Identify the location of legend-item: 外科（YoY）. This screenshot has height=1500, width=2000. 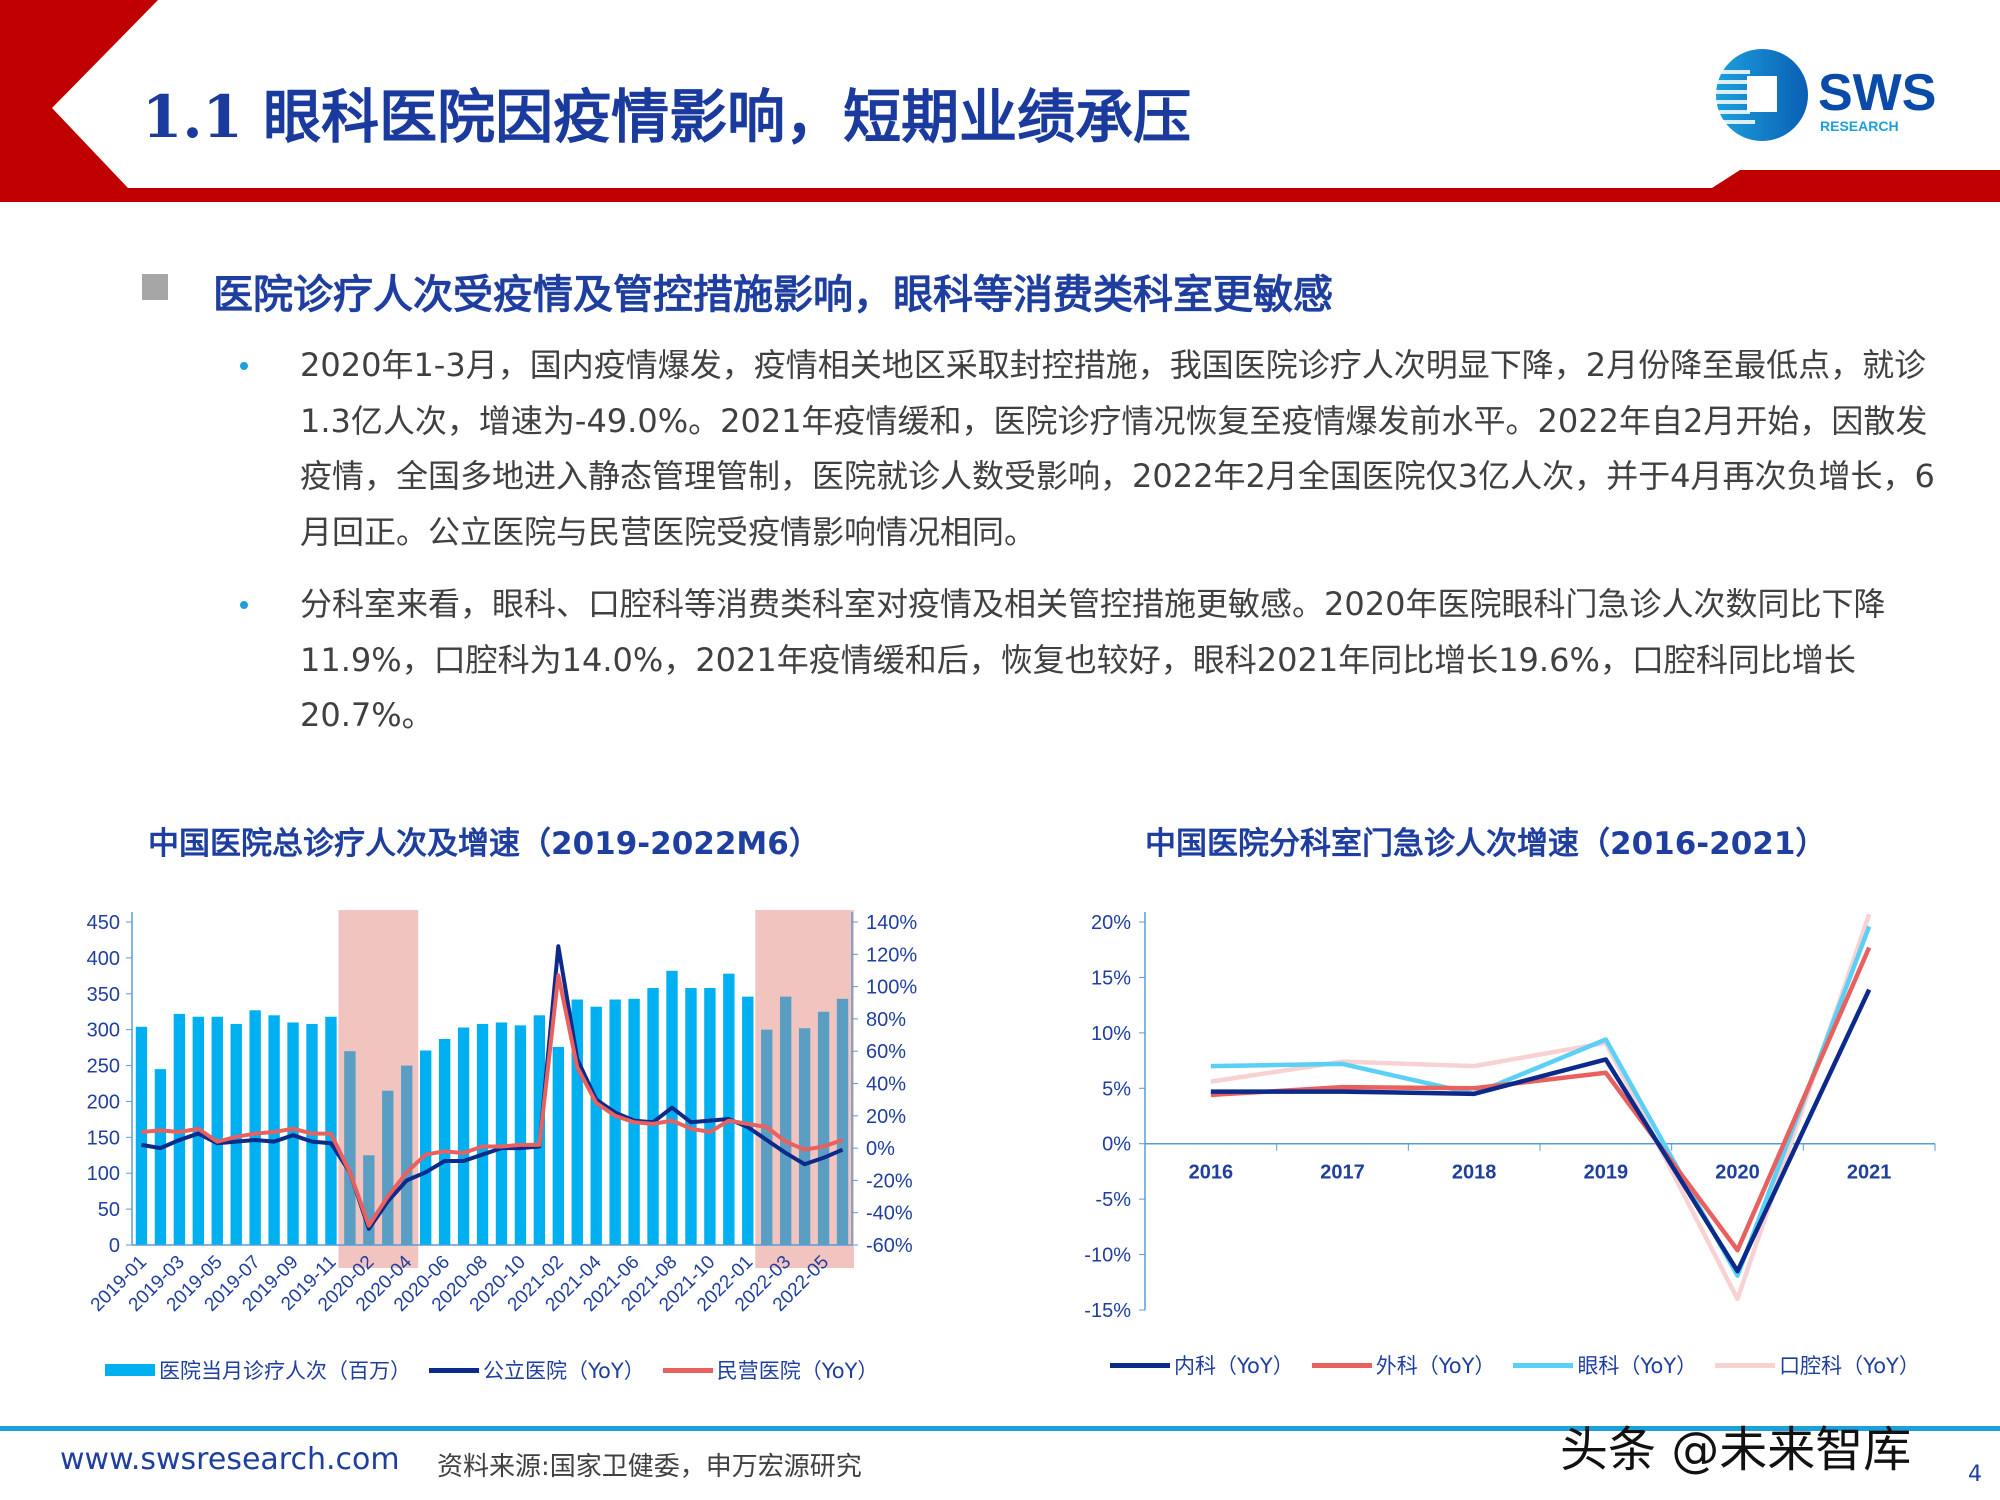
(1403, 1365).